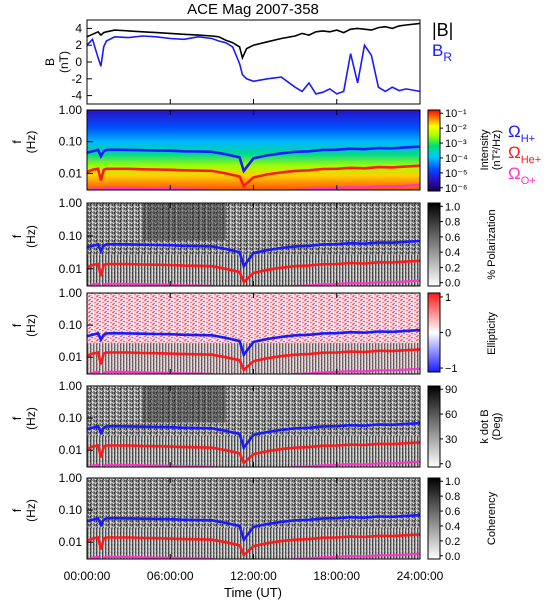  What do you see at coordinates (456, 129) in the screenshot?
I see `colorbar-tick-label: 10⁻²` at bounding box center [456, 129].